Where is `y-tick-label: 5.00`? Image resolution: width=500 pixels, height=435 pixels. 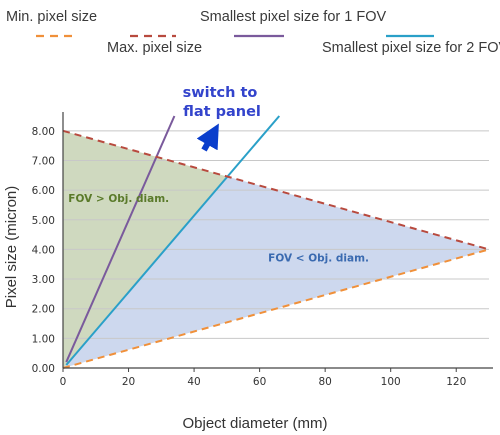 y-tick-label: 5.00 is located at coordinates (43, 221).